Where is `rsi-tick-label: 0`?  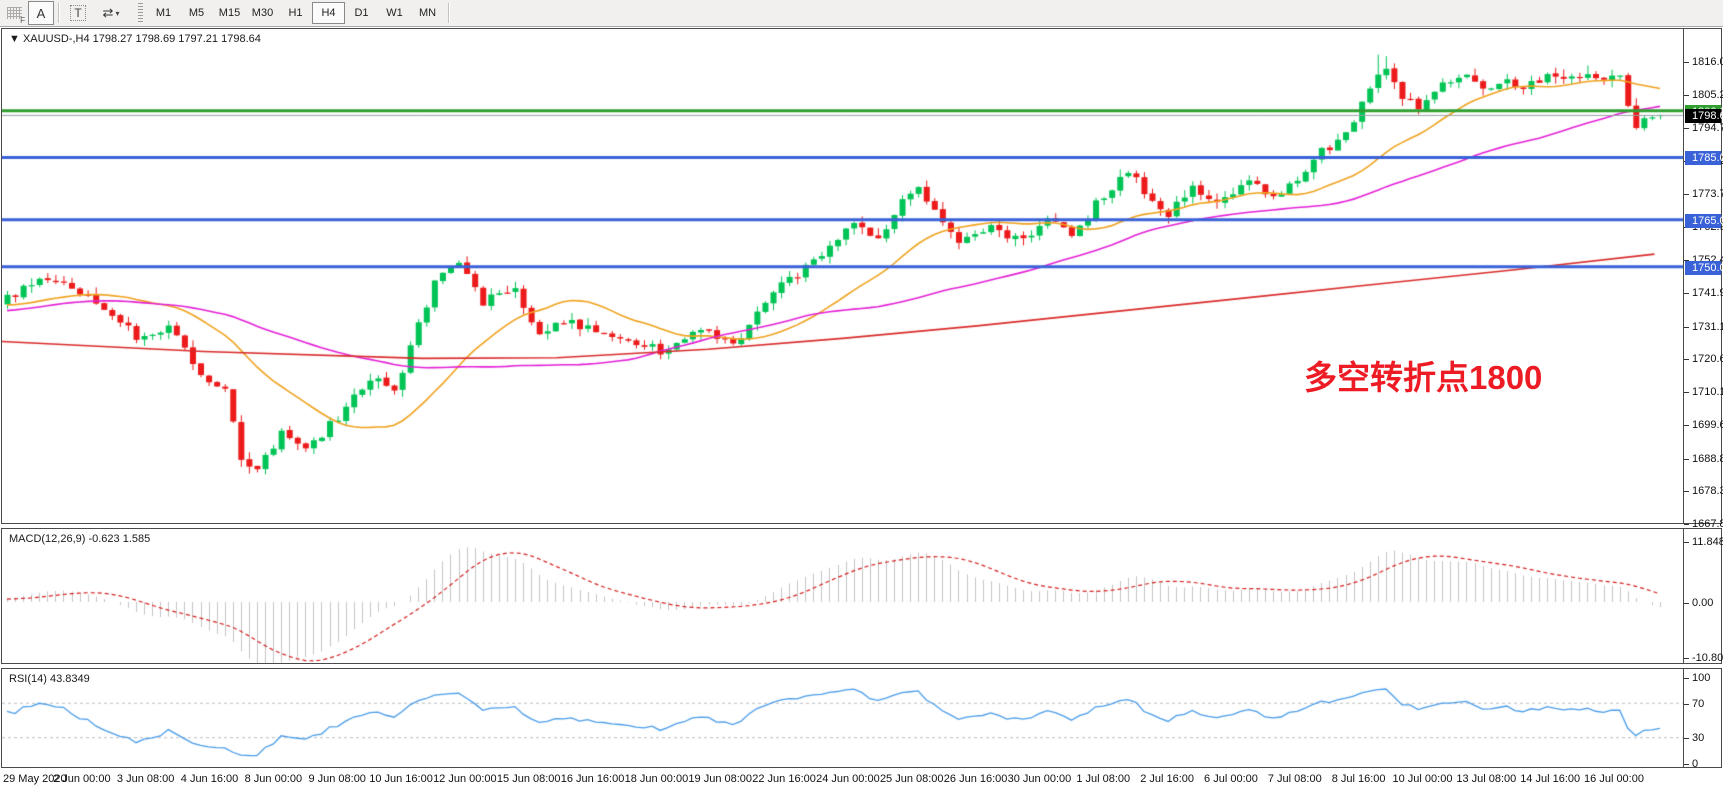
rsi-tick-label: 0 is located at coordinates (1695, 764).